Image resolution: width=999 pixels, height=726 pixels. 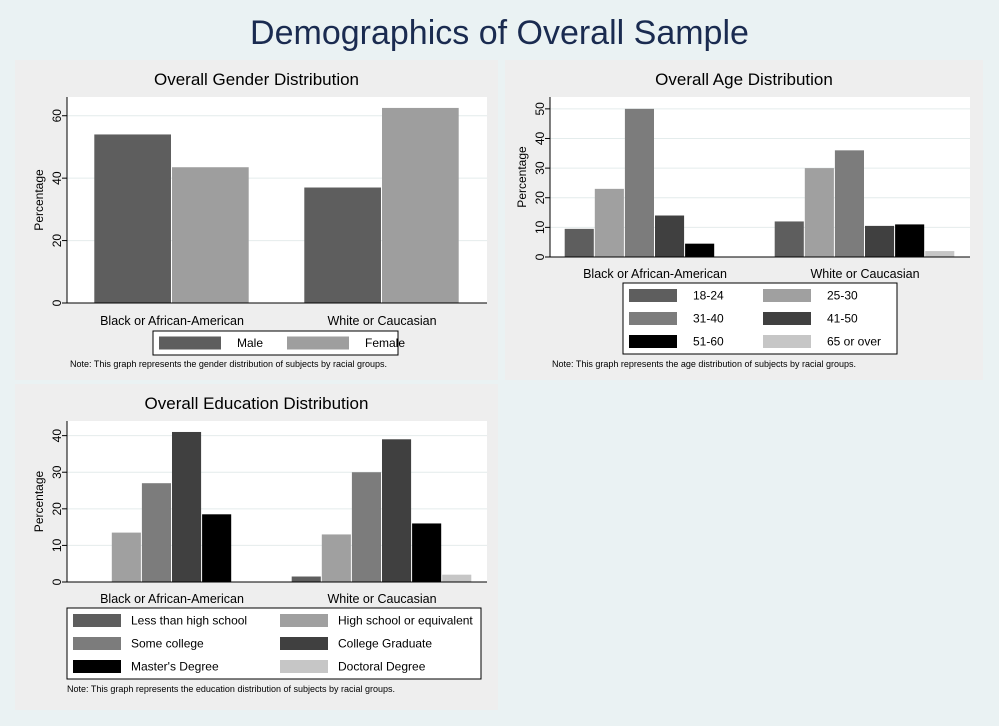 What do you see at coordinates (306, 579) in the screenshot?
I see `bar-less-than-high-school` at bounding box center [306, 579].